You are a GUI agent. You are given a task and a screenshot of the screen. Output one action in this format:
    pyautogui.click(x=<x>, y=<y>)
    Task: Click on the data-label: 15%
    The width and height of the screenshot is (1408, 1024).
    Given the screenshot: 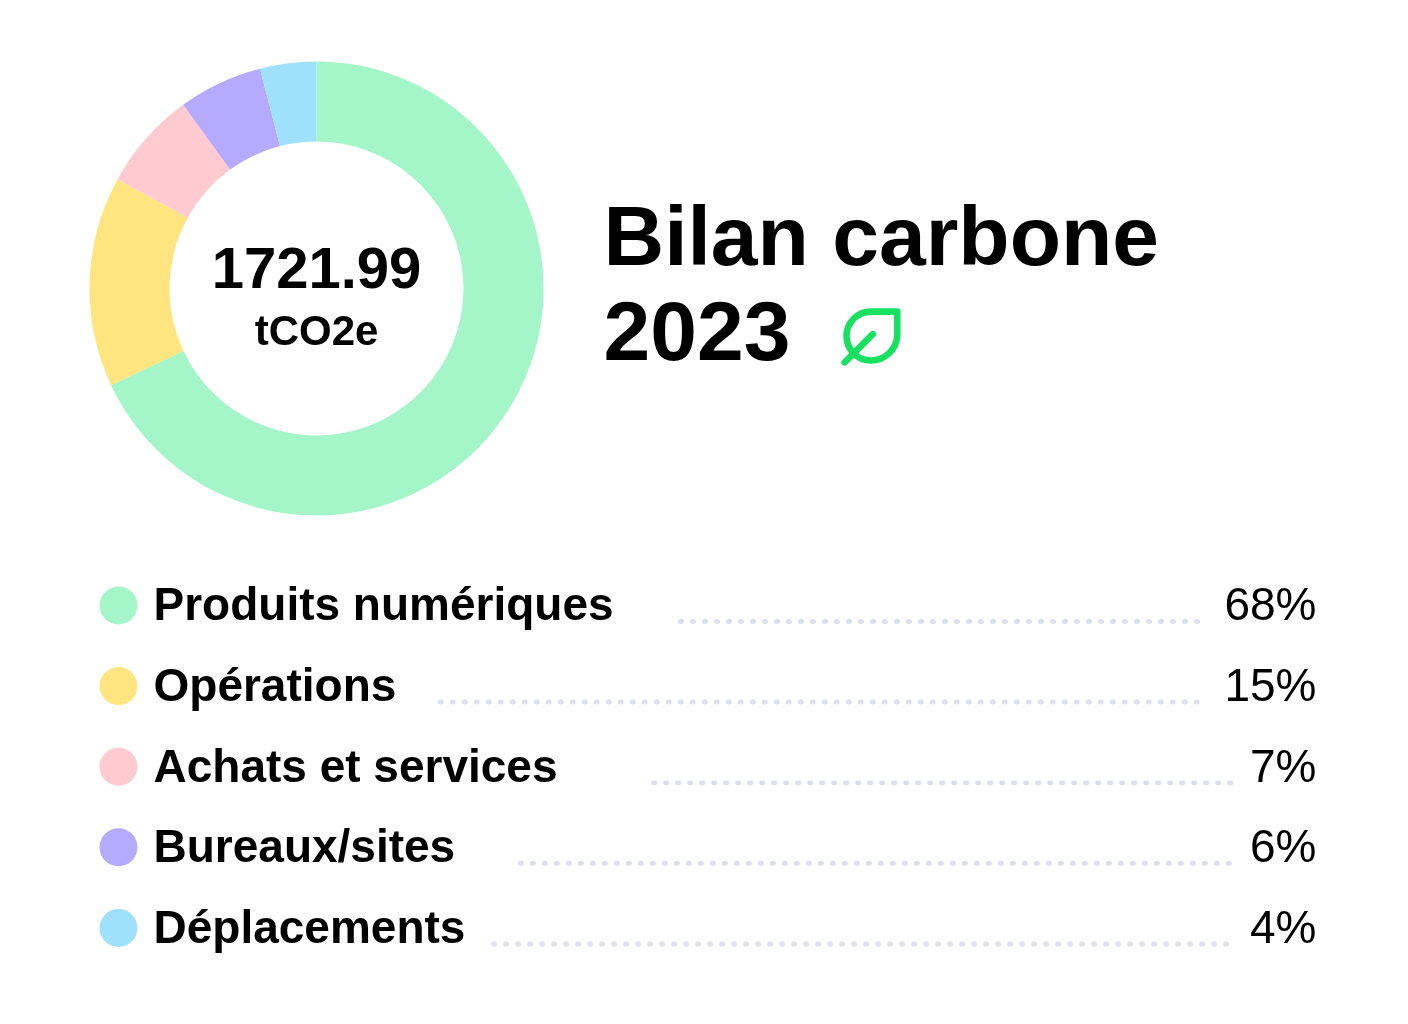 What is the action you would take?
    pyautogui.click(x=1270, y=685)
    